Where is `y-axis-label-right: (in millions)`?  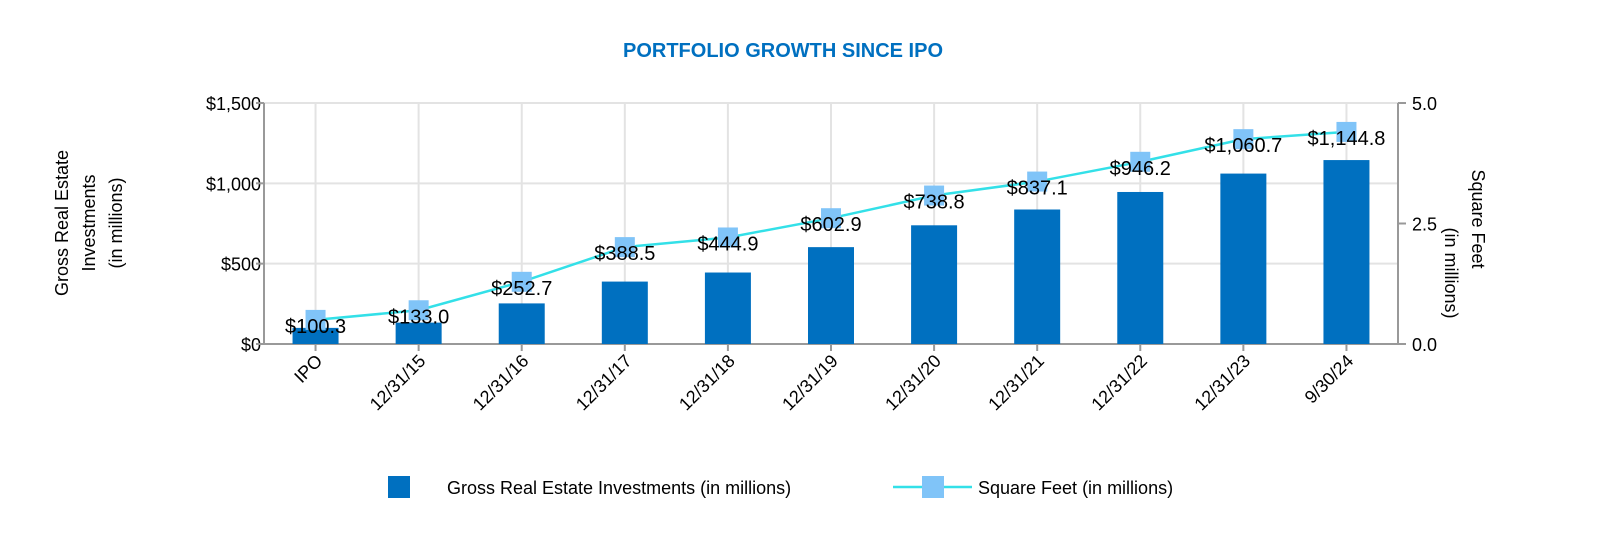
y-axis-label-right: (in millions) is located at coordinates (1451, 272).